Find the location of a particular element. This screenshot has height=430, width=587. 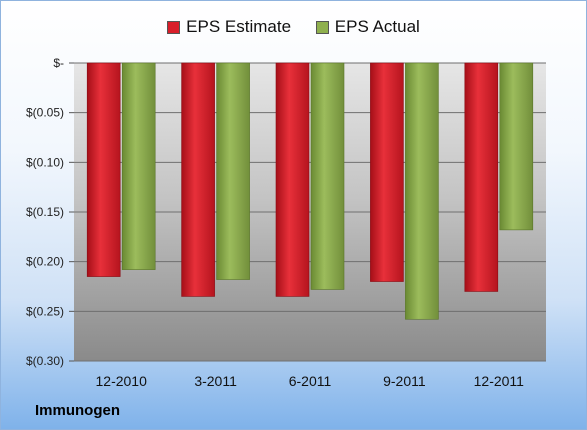

company-name: Immunogen is located at coordinates (77, 410).